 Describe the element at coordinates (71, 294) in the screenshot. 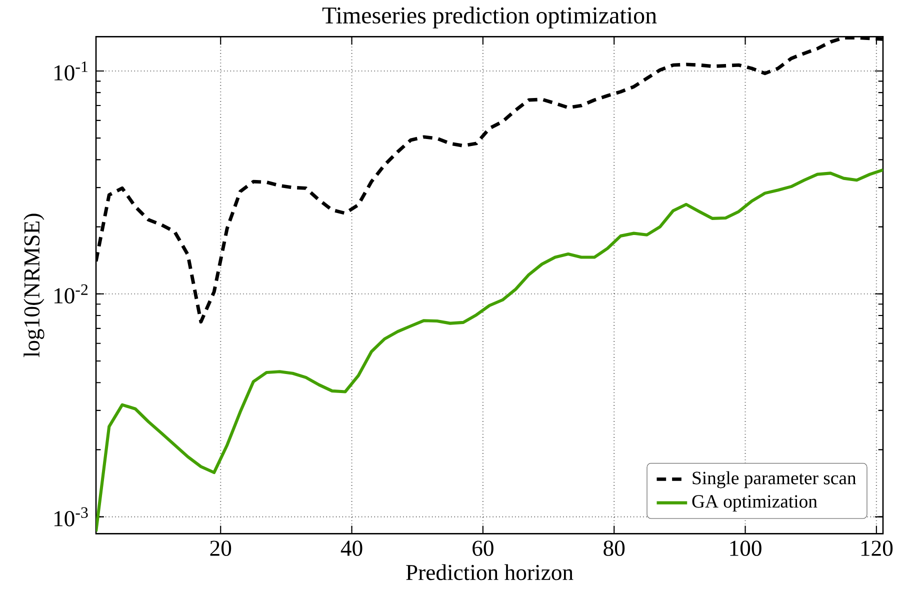

I see `y-tick-label: 10$^{-2}$` at that location.